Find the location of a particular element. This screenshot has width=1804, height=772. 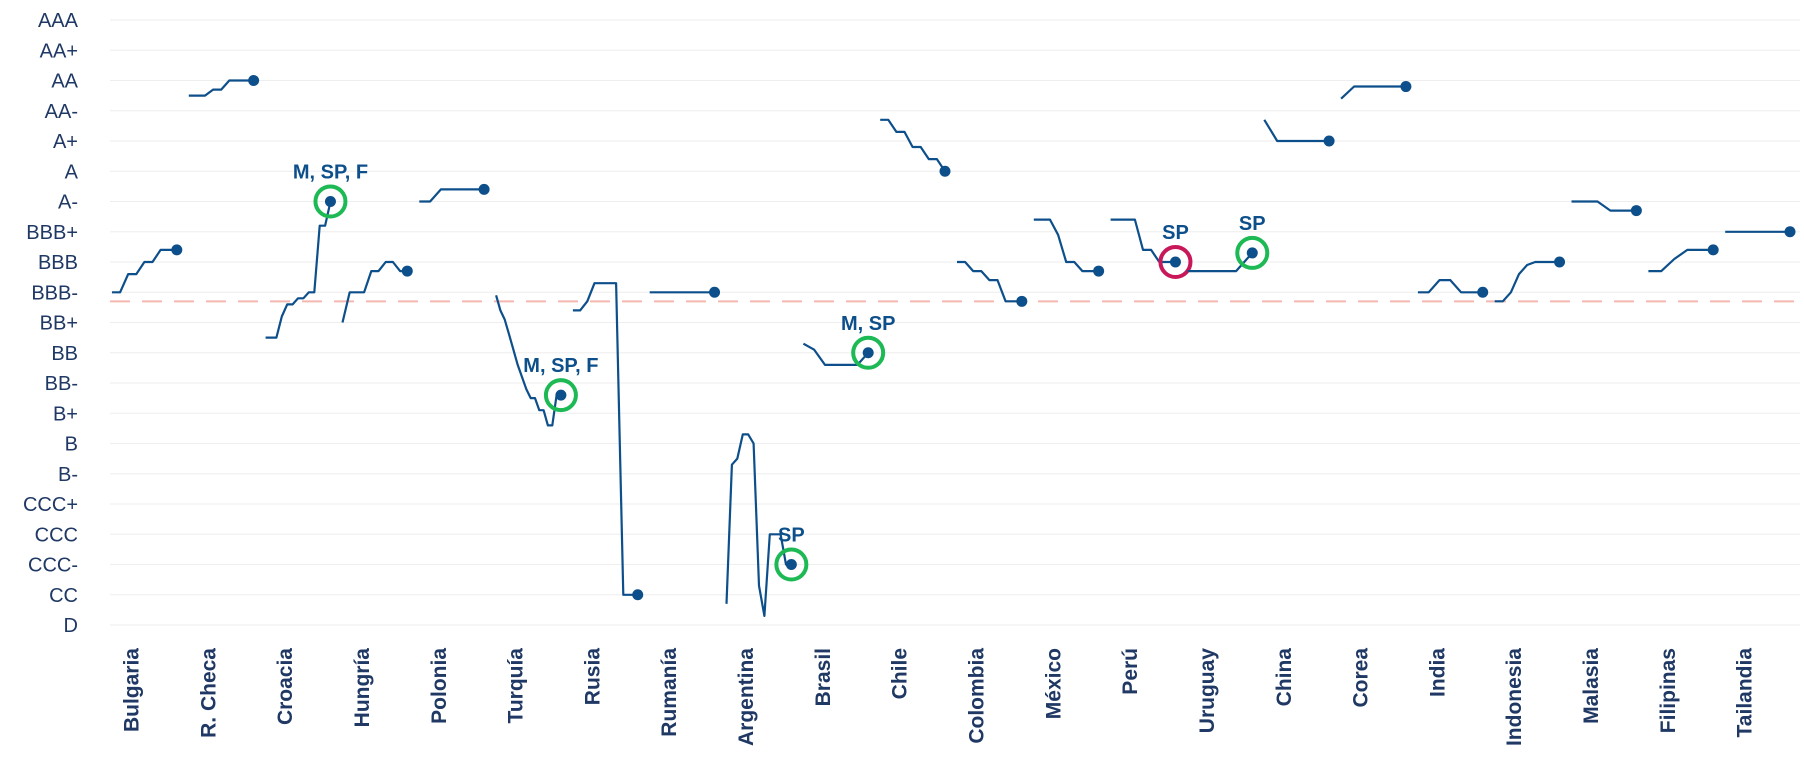

y-tick-label: BB- is located at coordinates (61, 384).